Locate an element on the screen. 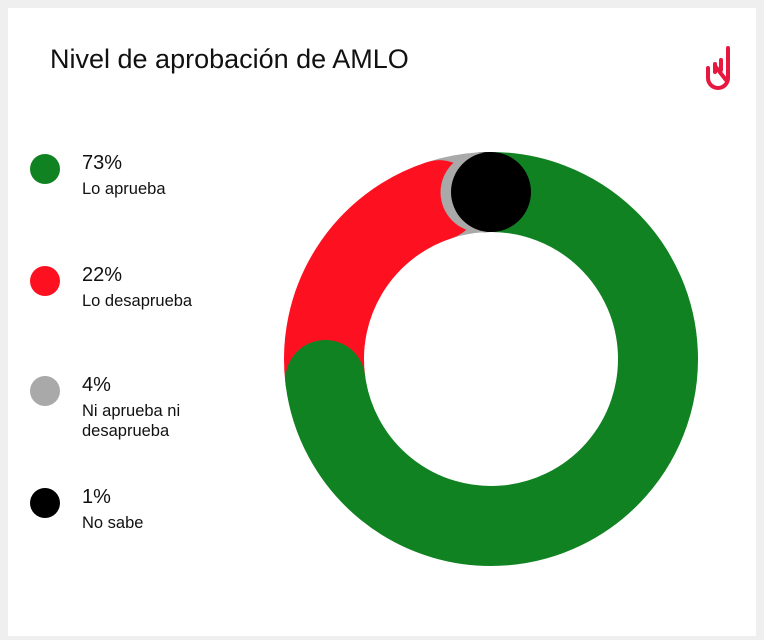 Image resolution: width=764 pixels, height=640 pixels. legend-label: Ni aprueba ni desaprueba is located at coordinates (131, 421).